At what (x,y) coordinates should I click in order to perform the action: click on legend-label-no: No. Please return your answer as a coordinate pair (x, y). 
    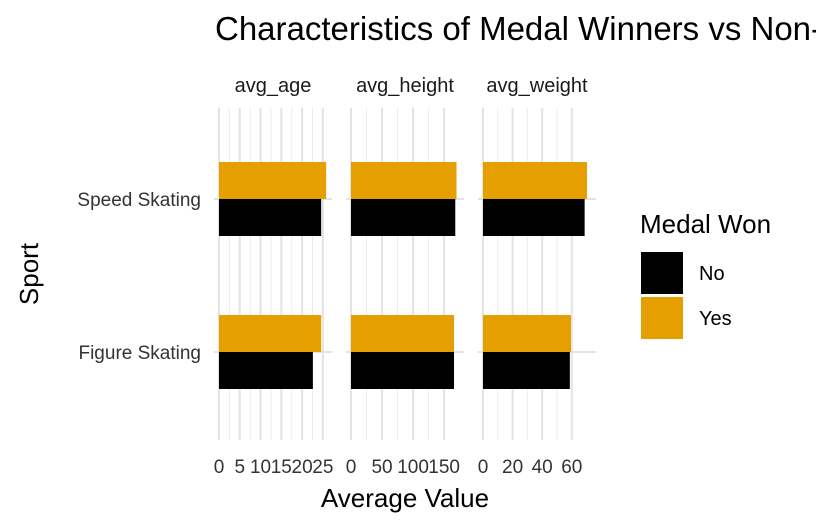
    Looking at the image, I should click on (712, 274).